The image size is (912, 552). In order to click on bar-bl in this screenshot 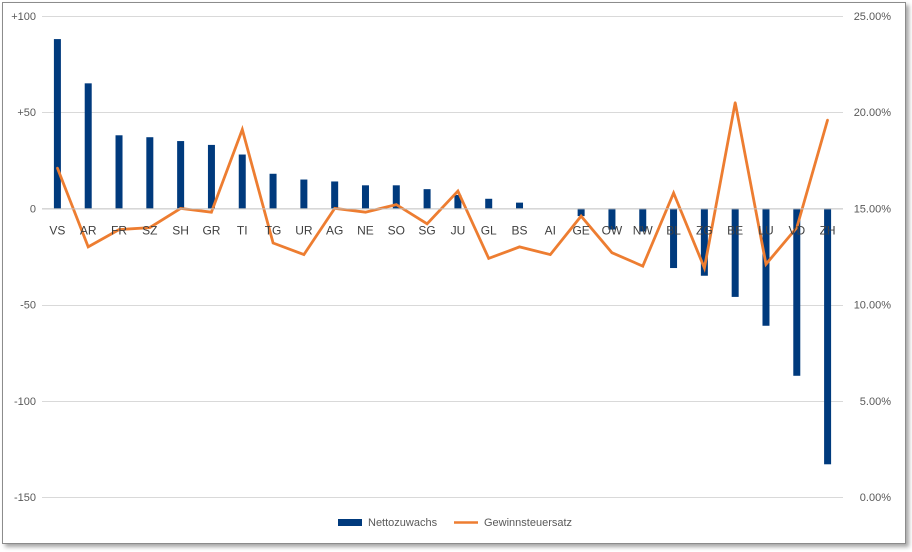, I will do `click(674, 238)`.